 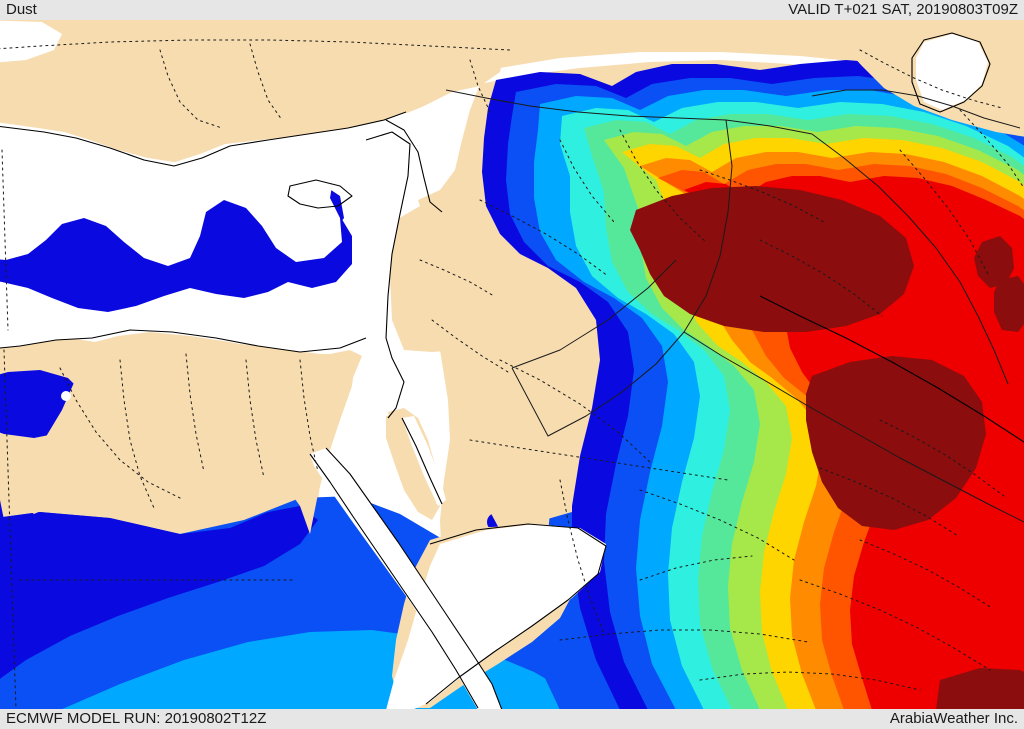 I want to click on border-iraq-saudi, so click(x=853, y=427).